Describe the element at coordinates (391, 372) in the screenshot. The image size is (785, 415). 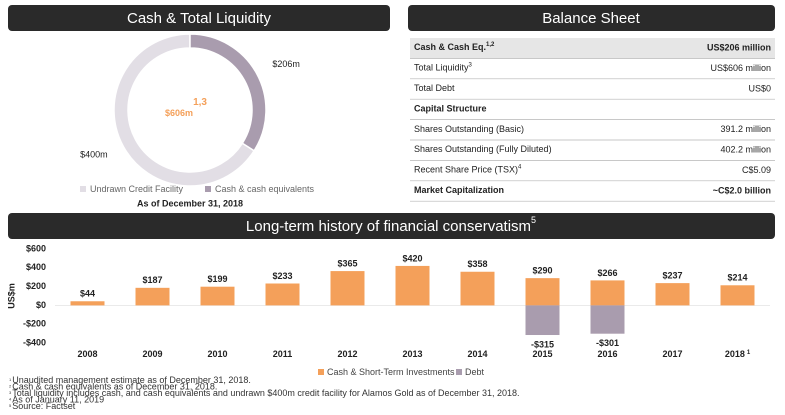
I see `legend-label: Cash & Short-Term Investments` at that location.